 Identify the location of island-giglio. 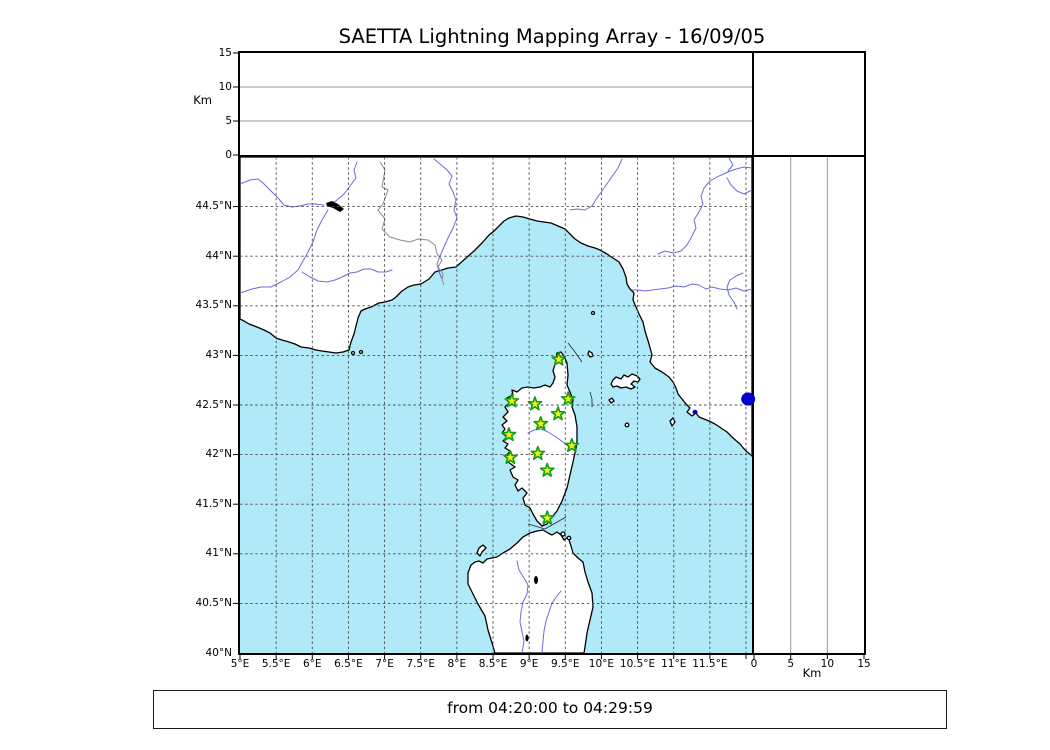
(672, 422).